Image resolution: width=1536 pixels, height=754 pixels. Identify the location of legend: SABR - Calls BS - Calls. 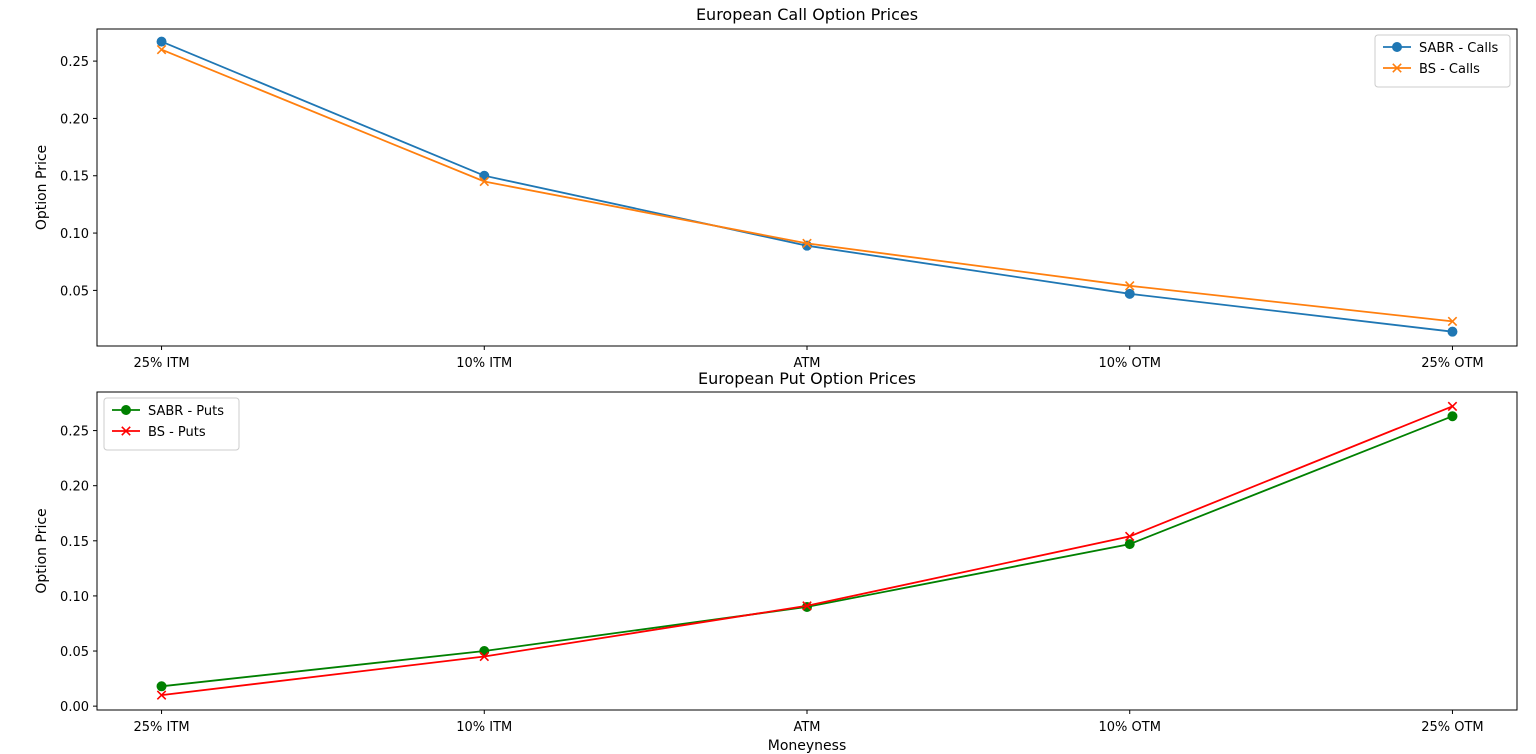
(1442, 61).